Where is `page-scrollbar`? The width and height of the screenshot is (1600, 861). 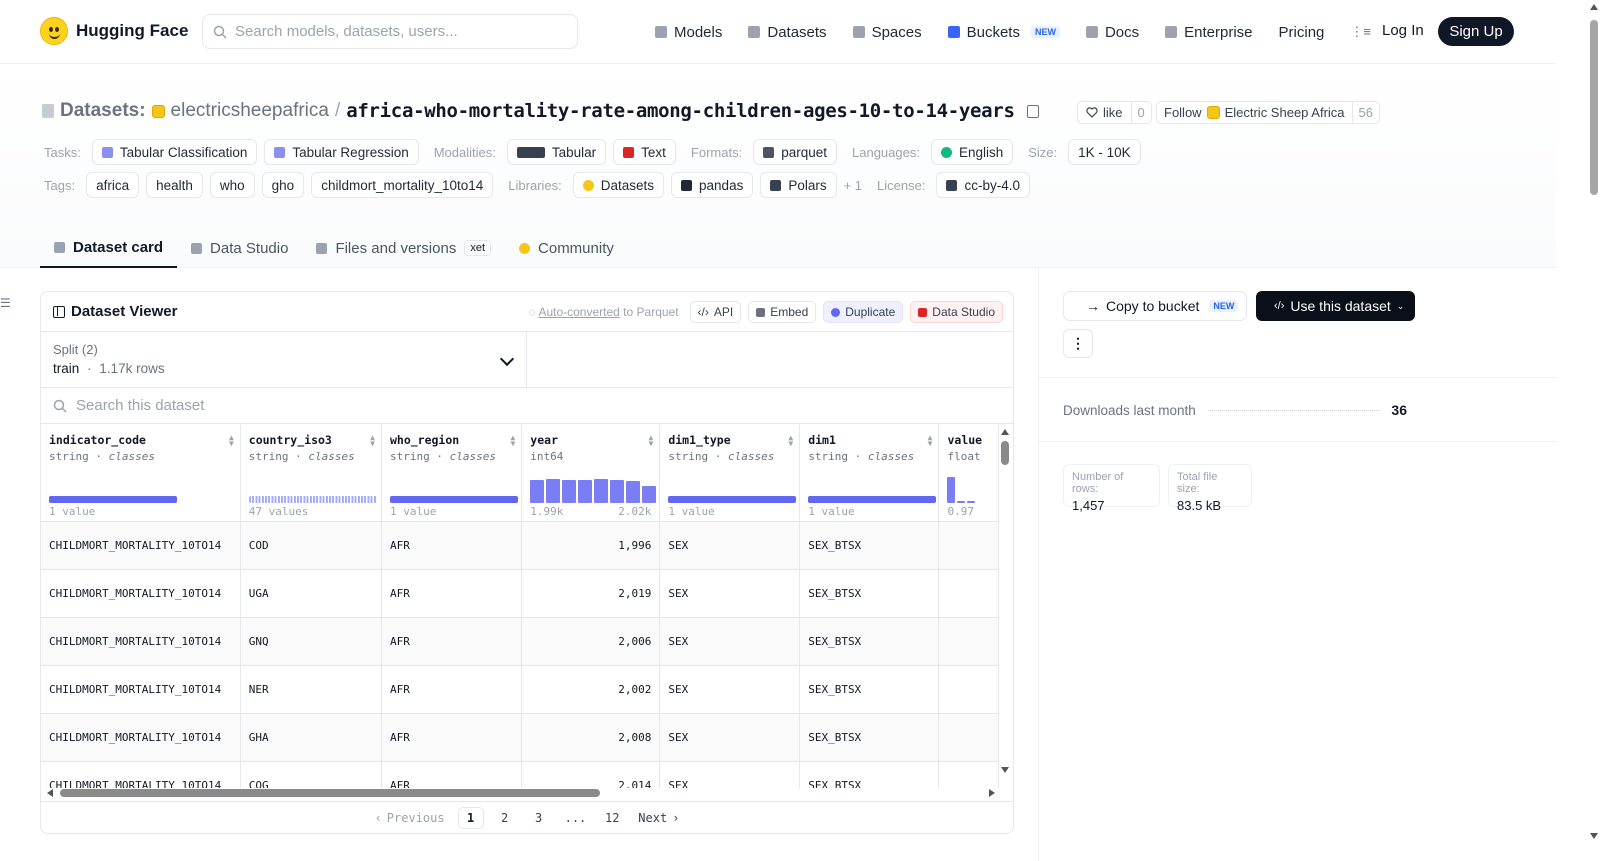 page-scrollbar is located at coordinates (1594, 430).